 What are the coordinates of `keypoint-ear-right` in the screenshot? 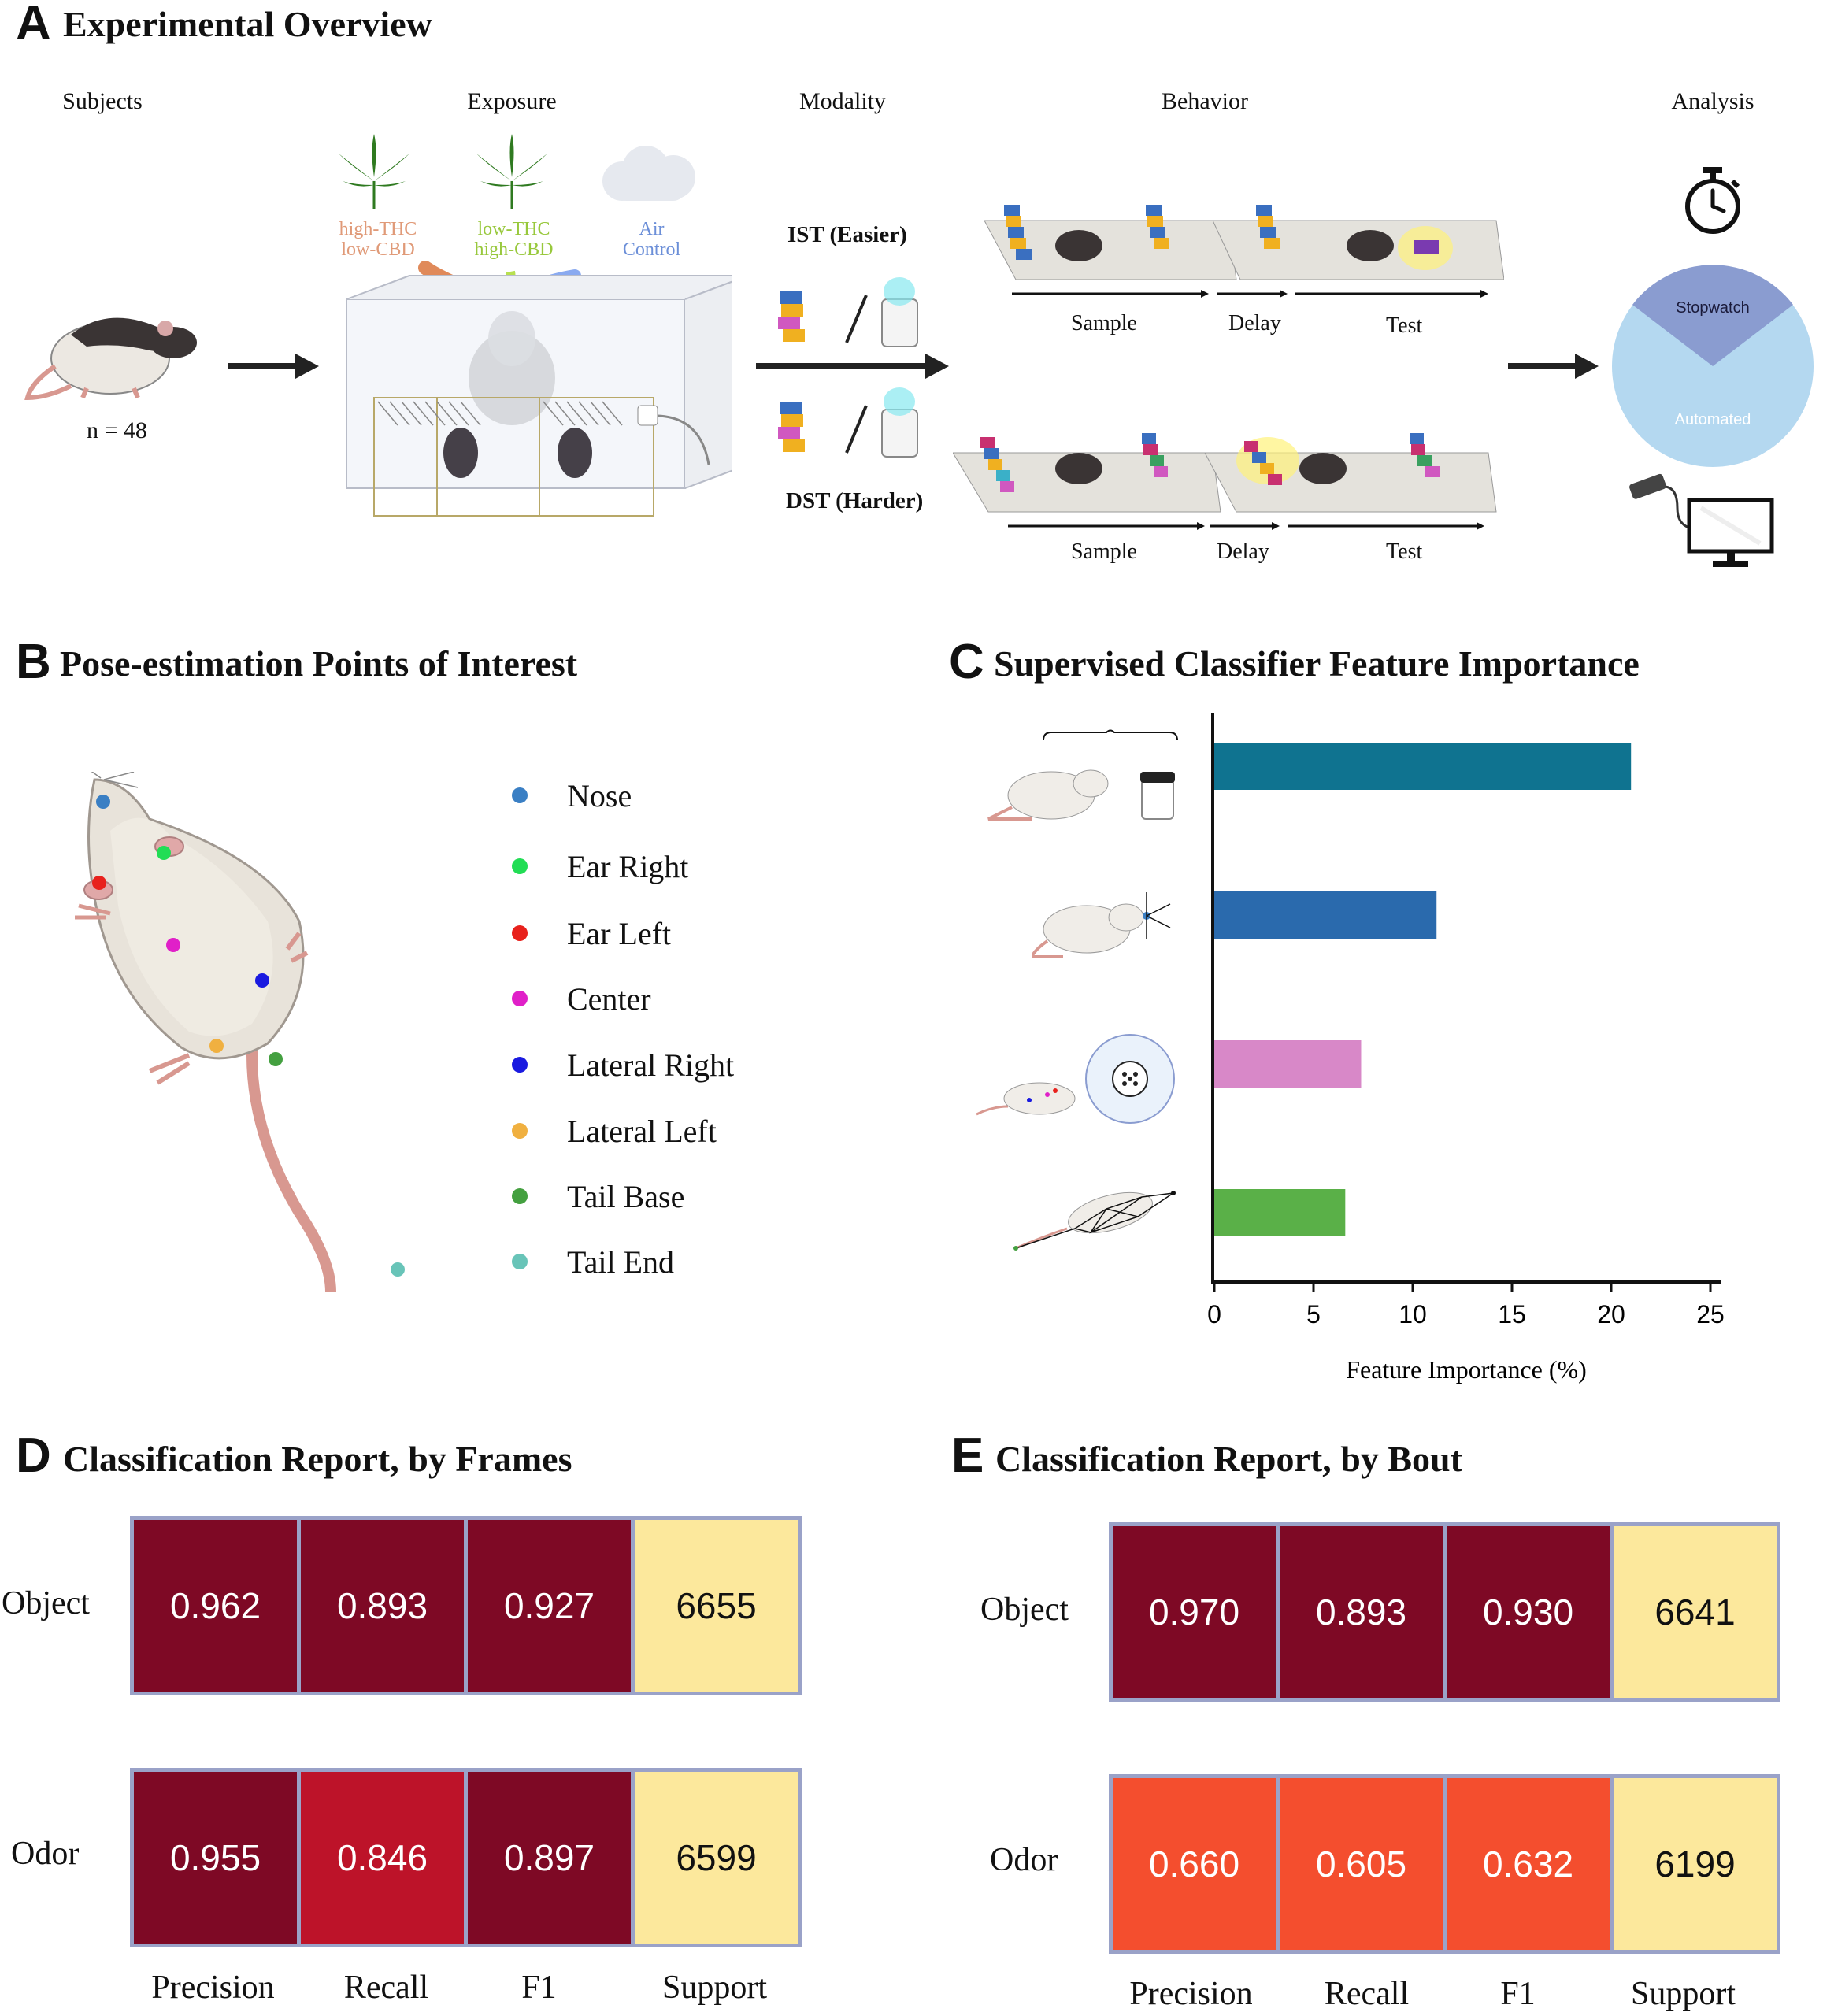 It's located at (164, 853).